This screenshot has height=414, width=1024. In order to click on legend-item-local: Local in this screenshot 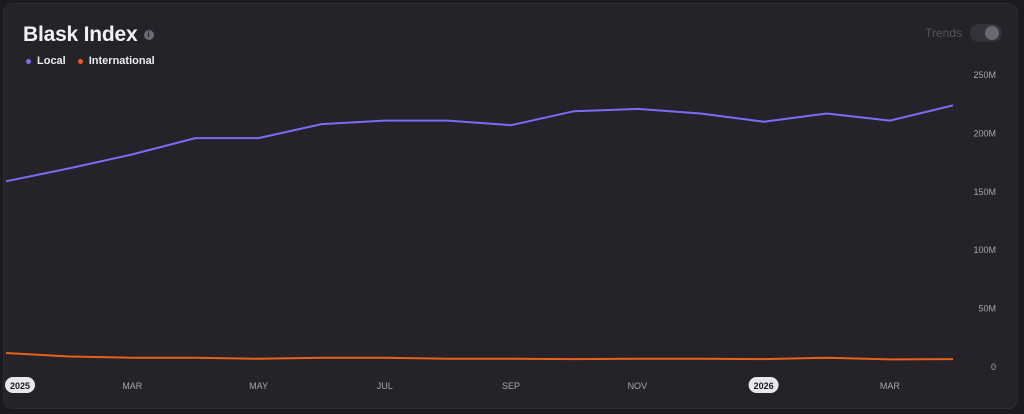, I will do `click(46, 61)`.